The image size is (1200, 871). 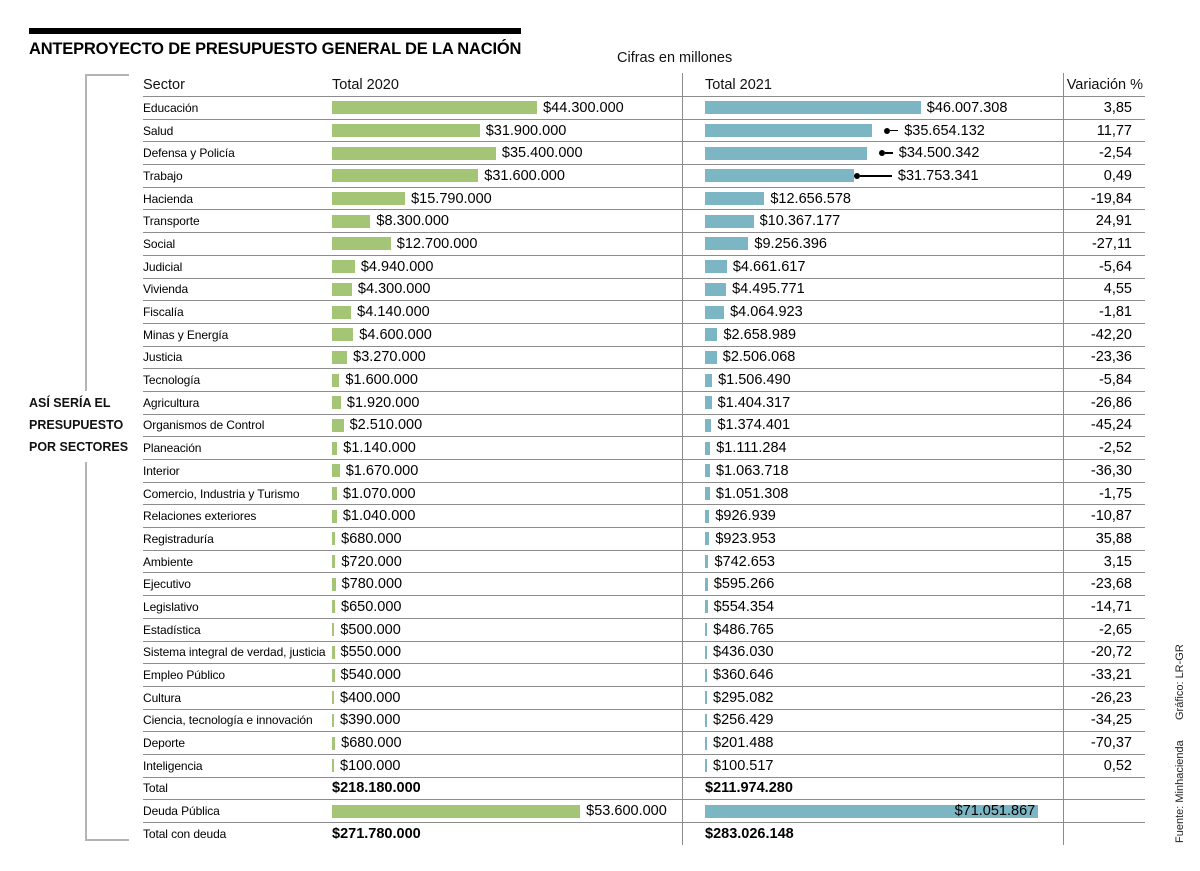 I want to click on cell-total-2020: $4.600.000, so click(x=507, y=335).